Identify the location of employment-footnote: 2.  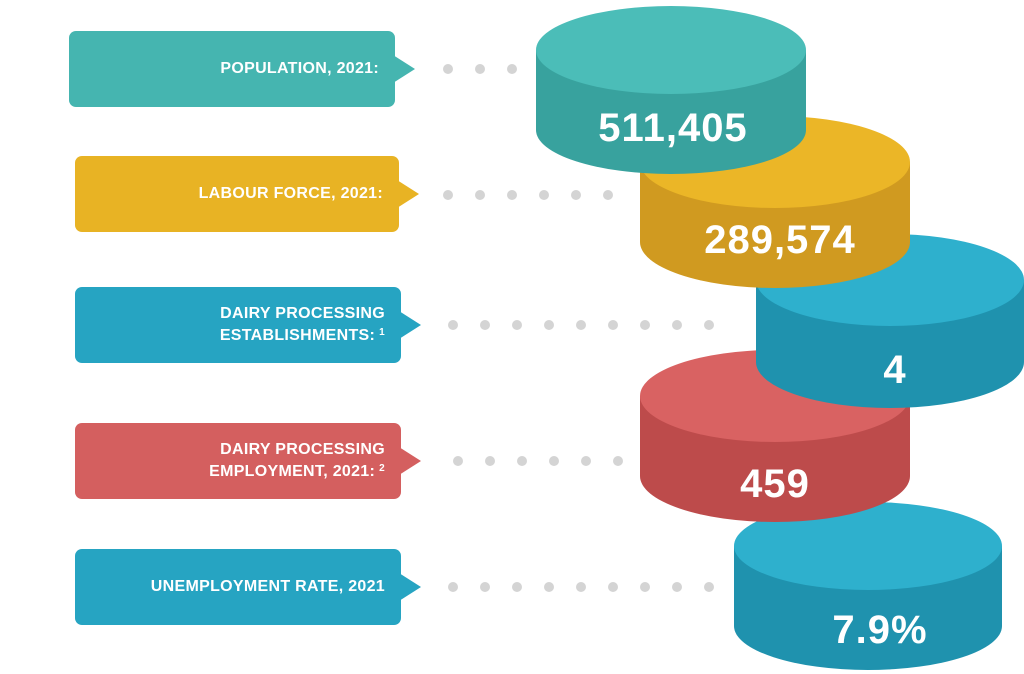
(382, 468).